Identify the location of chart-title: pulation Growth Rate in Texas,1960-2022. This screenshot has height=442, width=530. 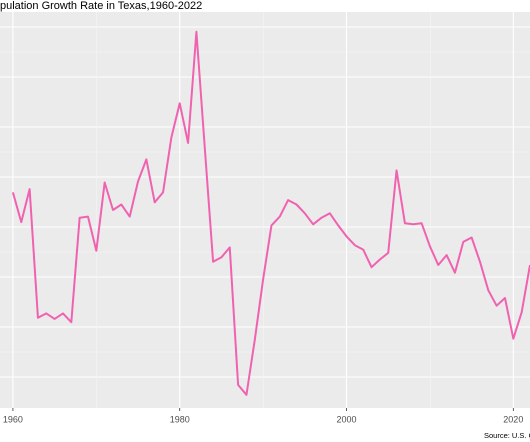
(101, 6).